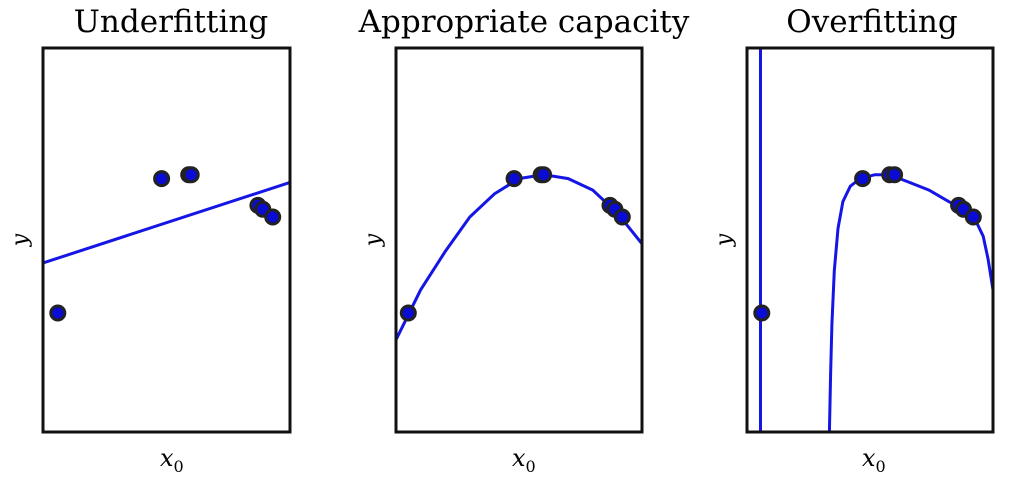 The image size is (1015, 477). I want to click on fit-curve, so click(166, 222).